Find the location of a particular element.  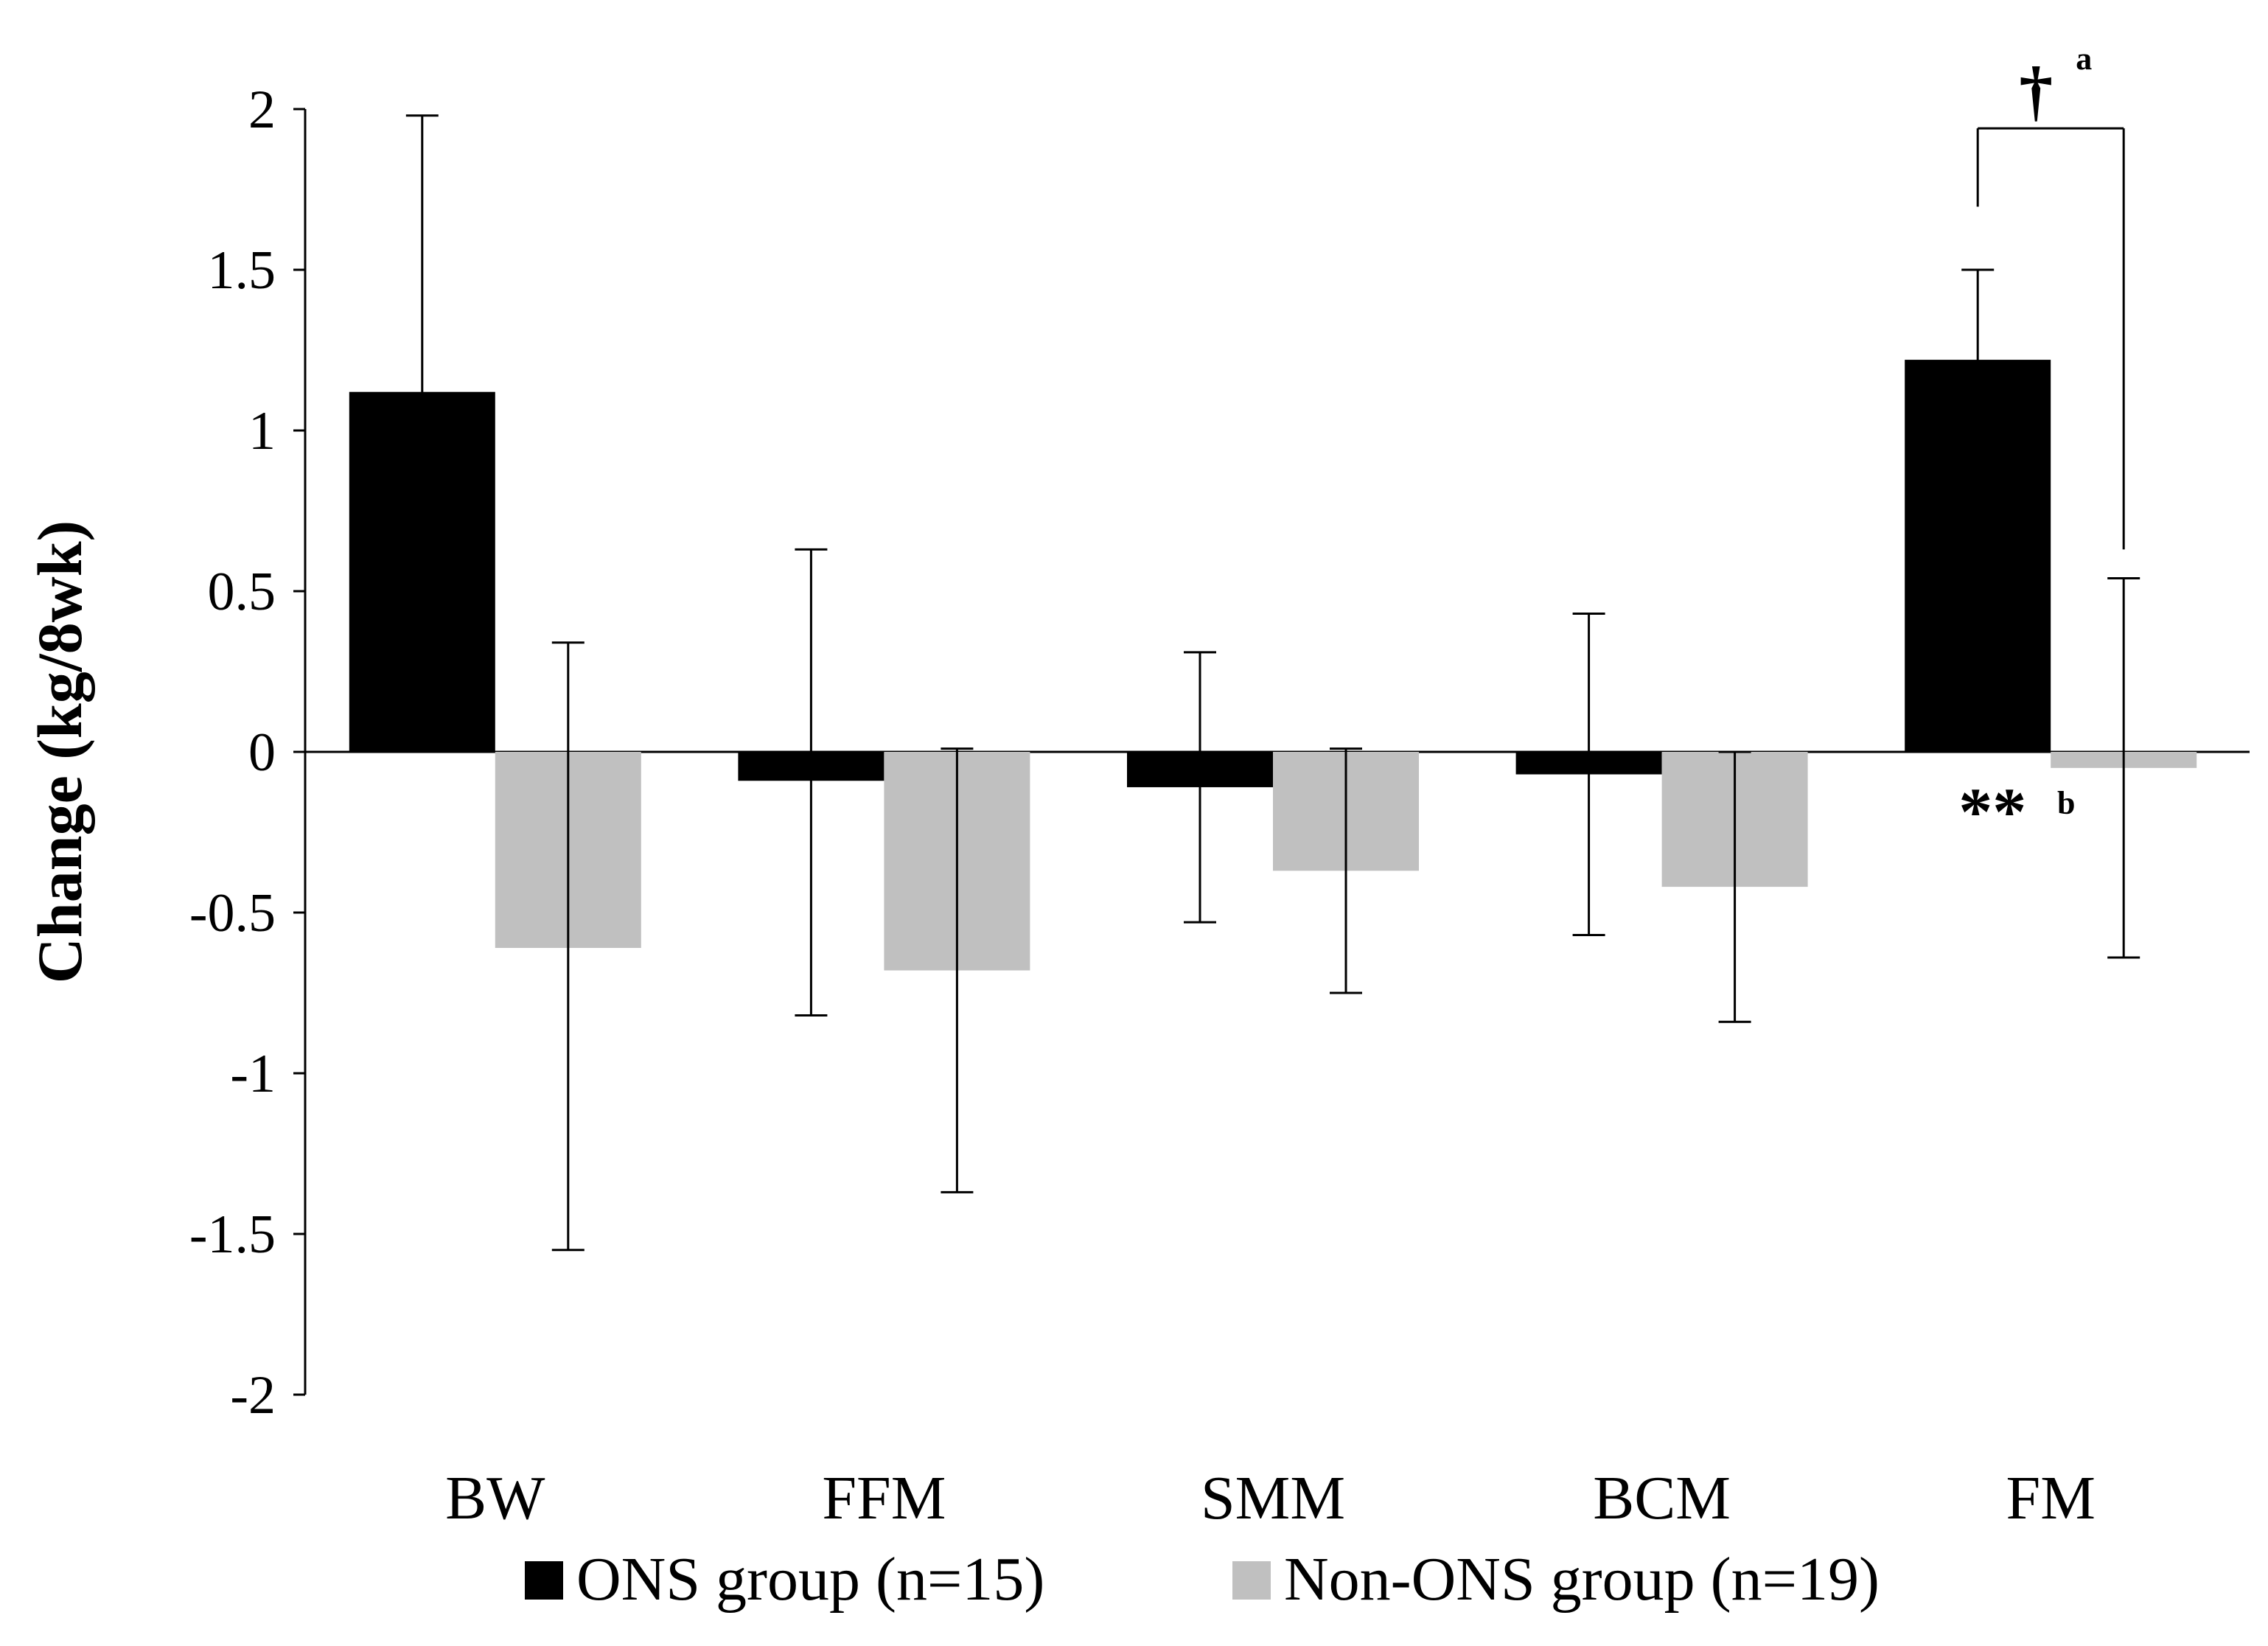

y-tick-label: -0.5 is located at coordinates (232, 914).